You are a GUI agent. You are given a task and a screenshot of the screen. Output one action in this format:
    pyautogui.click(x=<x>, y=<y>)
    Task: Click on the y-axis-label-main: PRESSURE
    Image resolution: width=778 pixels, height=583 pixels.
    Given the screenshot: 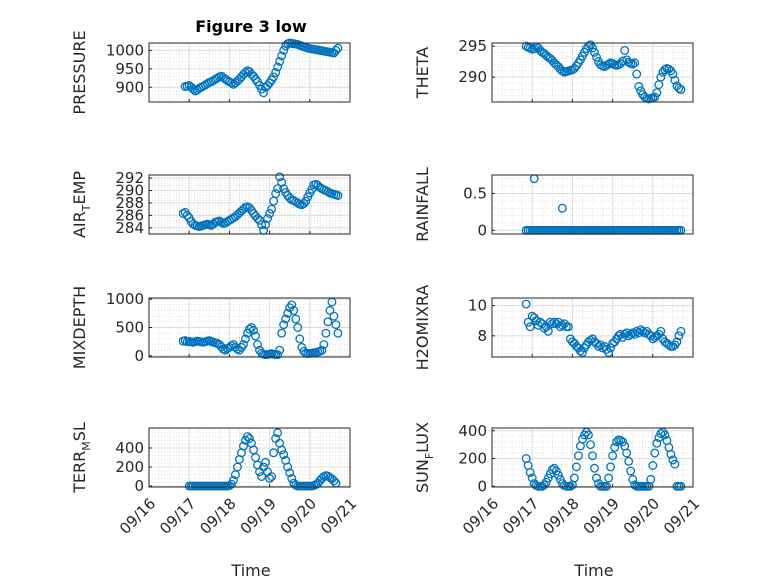 What is the action you would take?
    pyautogui.click(x=79, y=72)
    